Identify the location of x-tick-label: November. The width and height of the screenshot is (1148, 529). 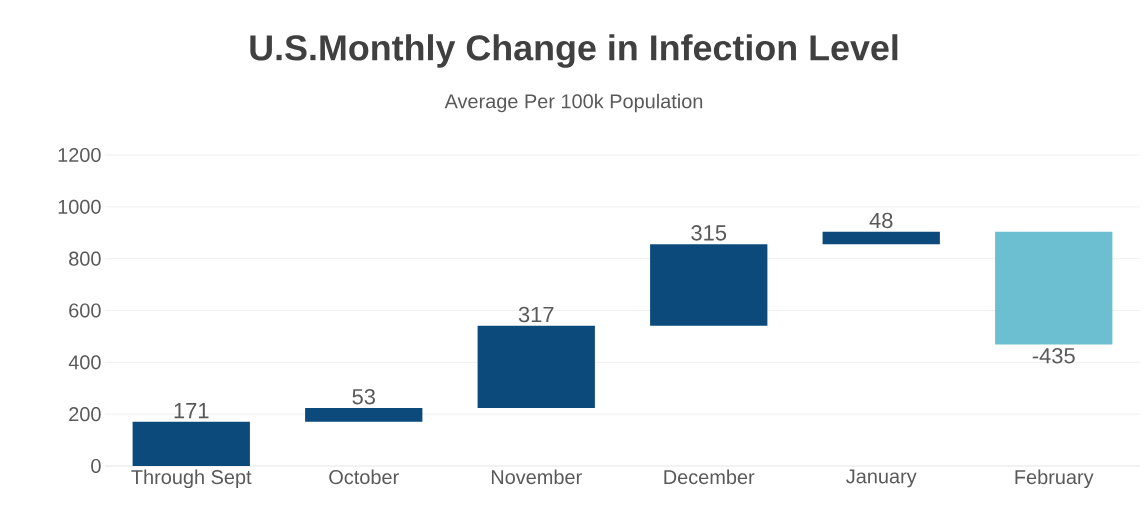
(536, 477).